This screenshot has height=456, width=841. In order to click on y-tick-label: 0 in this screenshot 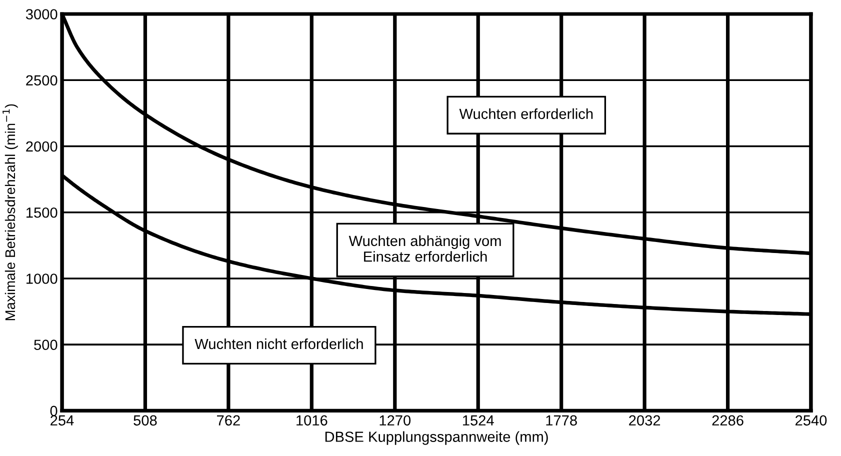, I will do `click(54, 411)`.